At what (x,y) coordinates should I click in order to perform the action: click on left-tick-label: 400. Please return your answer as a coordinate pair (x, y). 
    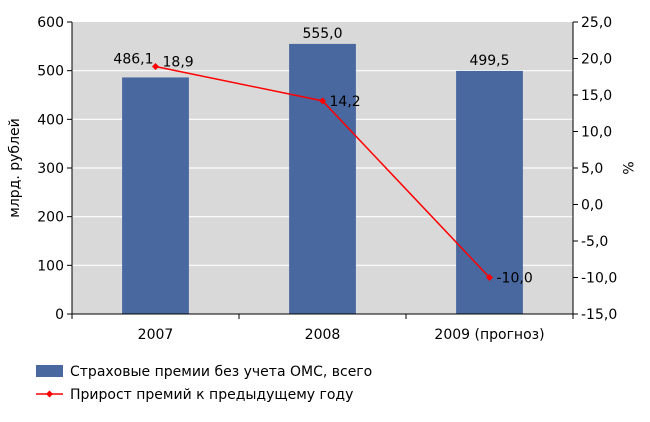
    Looking at the image, I should click on (50, 120).